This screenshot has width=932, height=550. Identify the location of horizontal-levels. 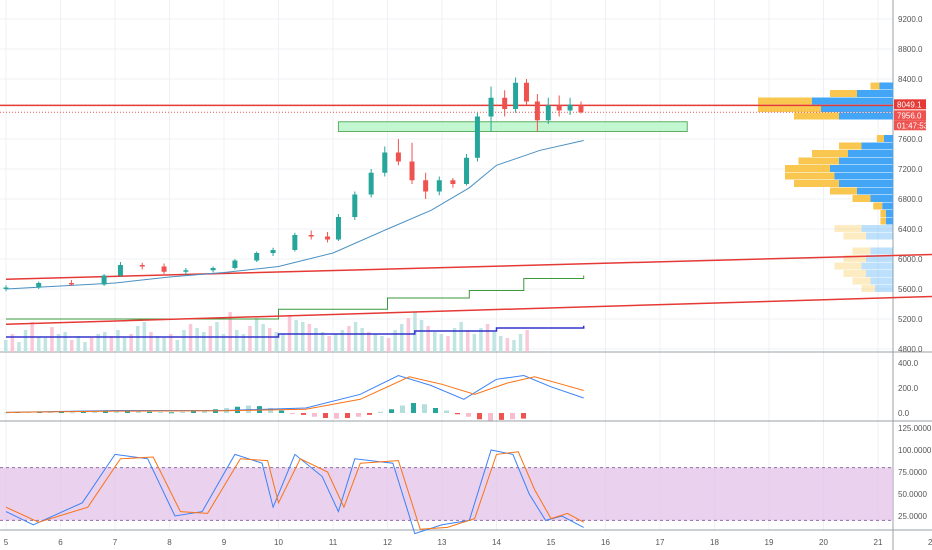
(446, 108).